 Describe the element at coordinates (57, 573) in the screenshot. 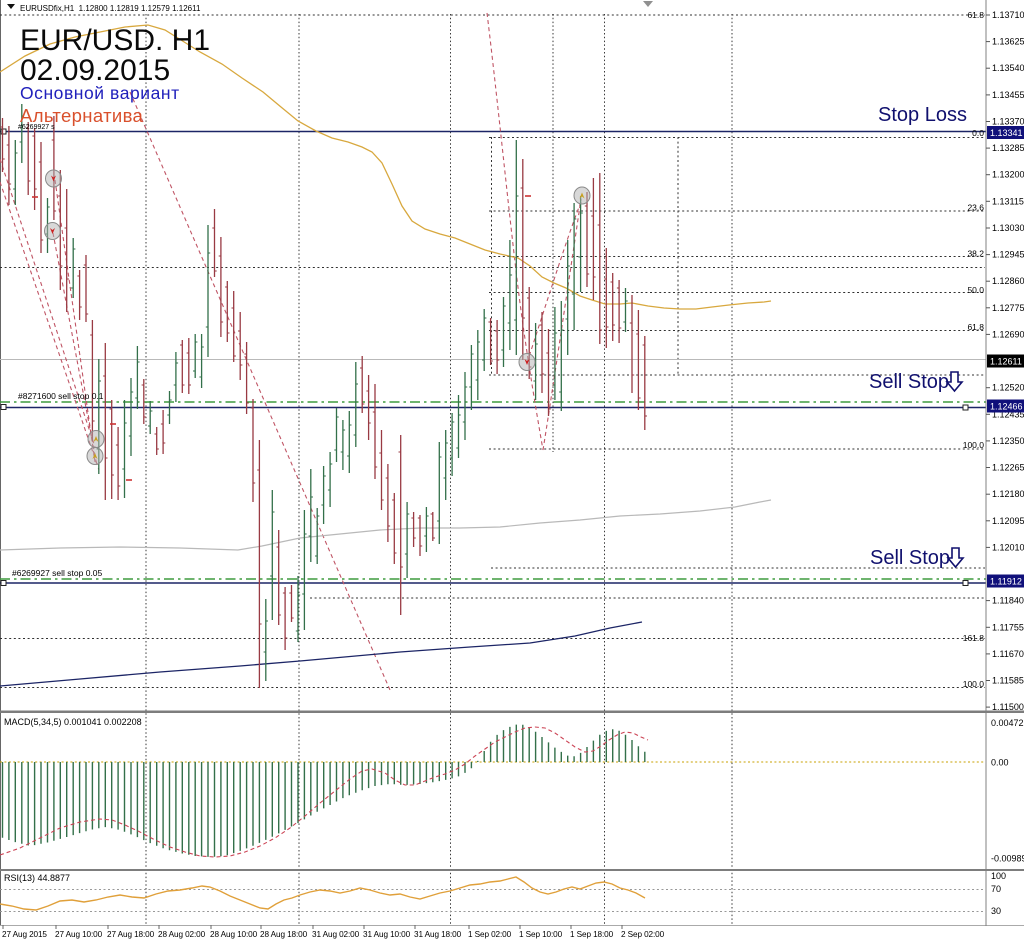

I see `svg-text: #6269927 sell stop 0.05` at that location.